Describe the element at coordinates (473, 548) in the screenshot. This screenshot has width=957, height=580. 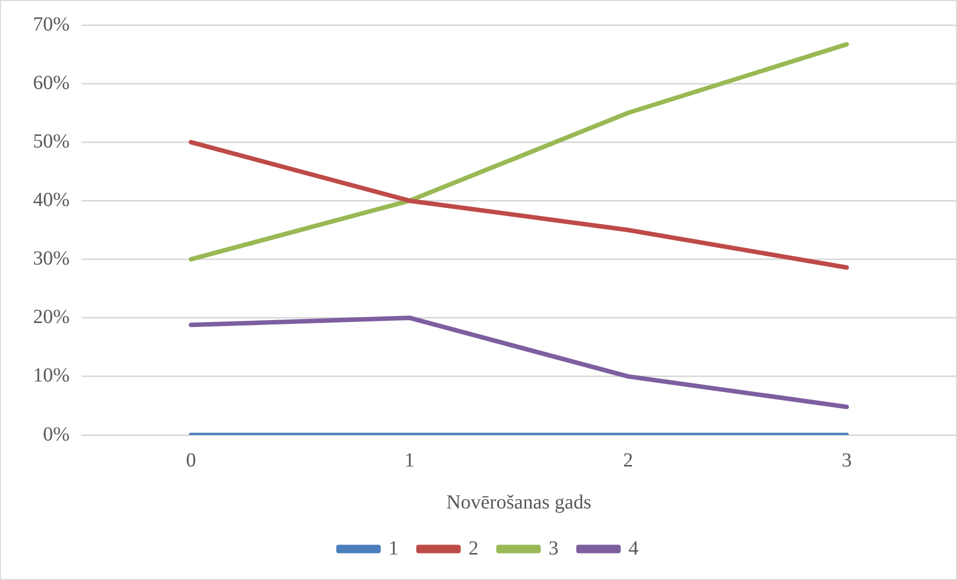
I see `legend-label: 2` at that location.